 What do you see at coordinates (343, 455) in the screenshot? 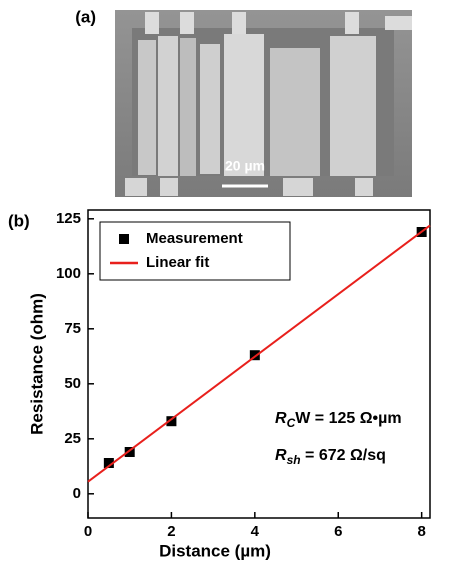
I see `annotation-part: = 672 Ω/sq` at bounding box center [343, 455].